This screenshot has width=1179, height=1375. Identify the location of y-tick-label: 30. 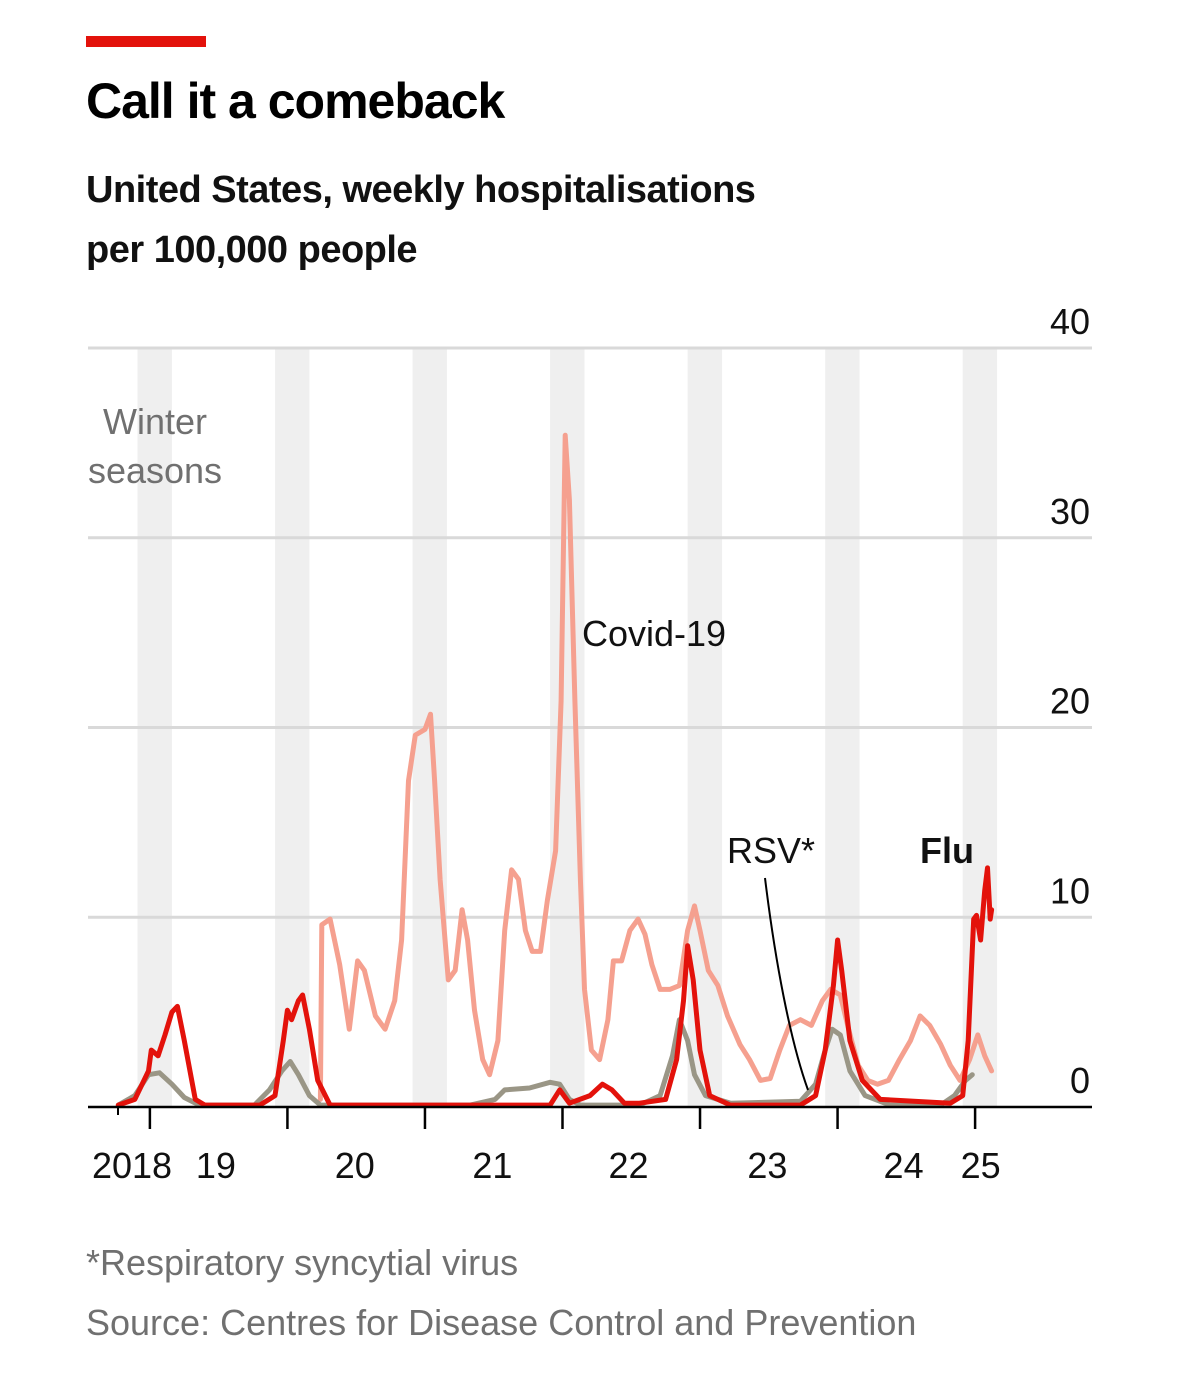
(1070, 511).